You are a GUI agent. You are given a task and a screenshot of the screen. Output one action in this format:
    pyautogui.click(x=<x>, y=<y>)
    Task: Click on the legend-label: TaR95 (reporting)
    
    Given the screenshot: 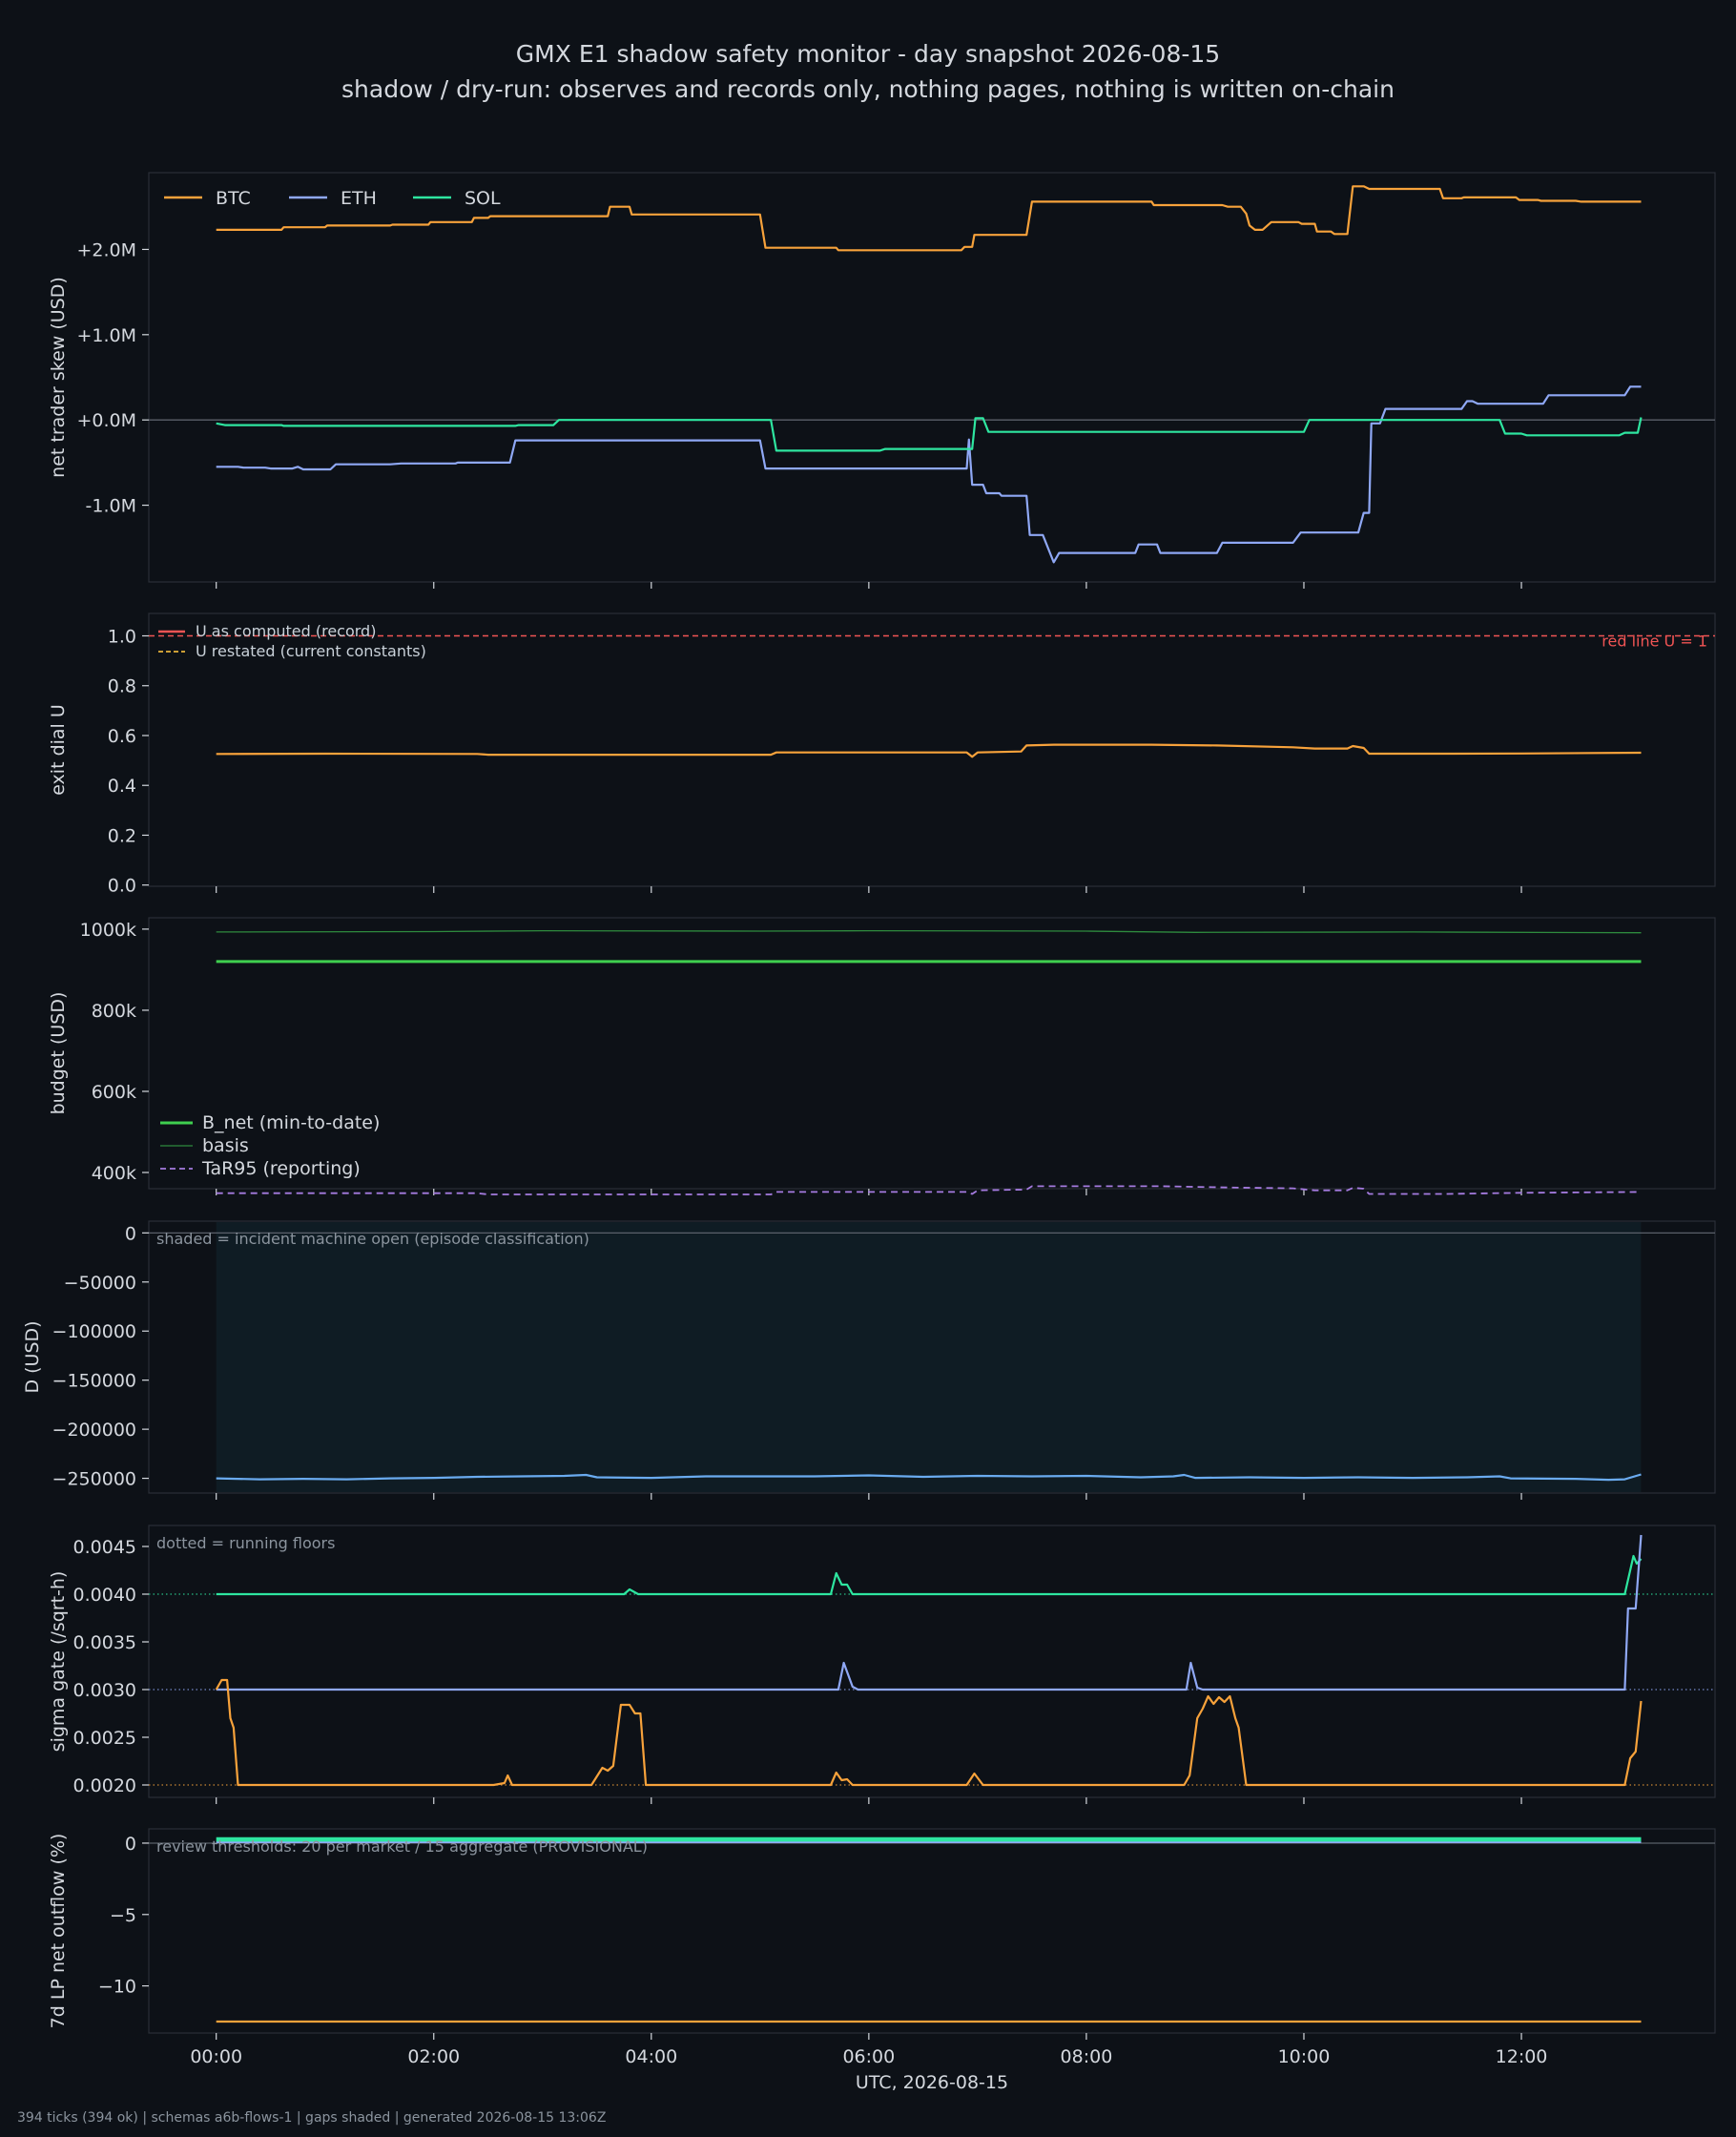 What is the action you would take?
    pyautogui.click(x=281, y=1168)
    